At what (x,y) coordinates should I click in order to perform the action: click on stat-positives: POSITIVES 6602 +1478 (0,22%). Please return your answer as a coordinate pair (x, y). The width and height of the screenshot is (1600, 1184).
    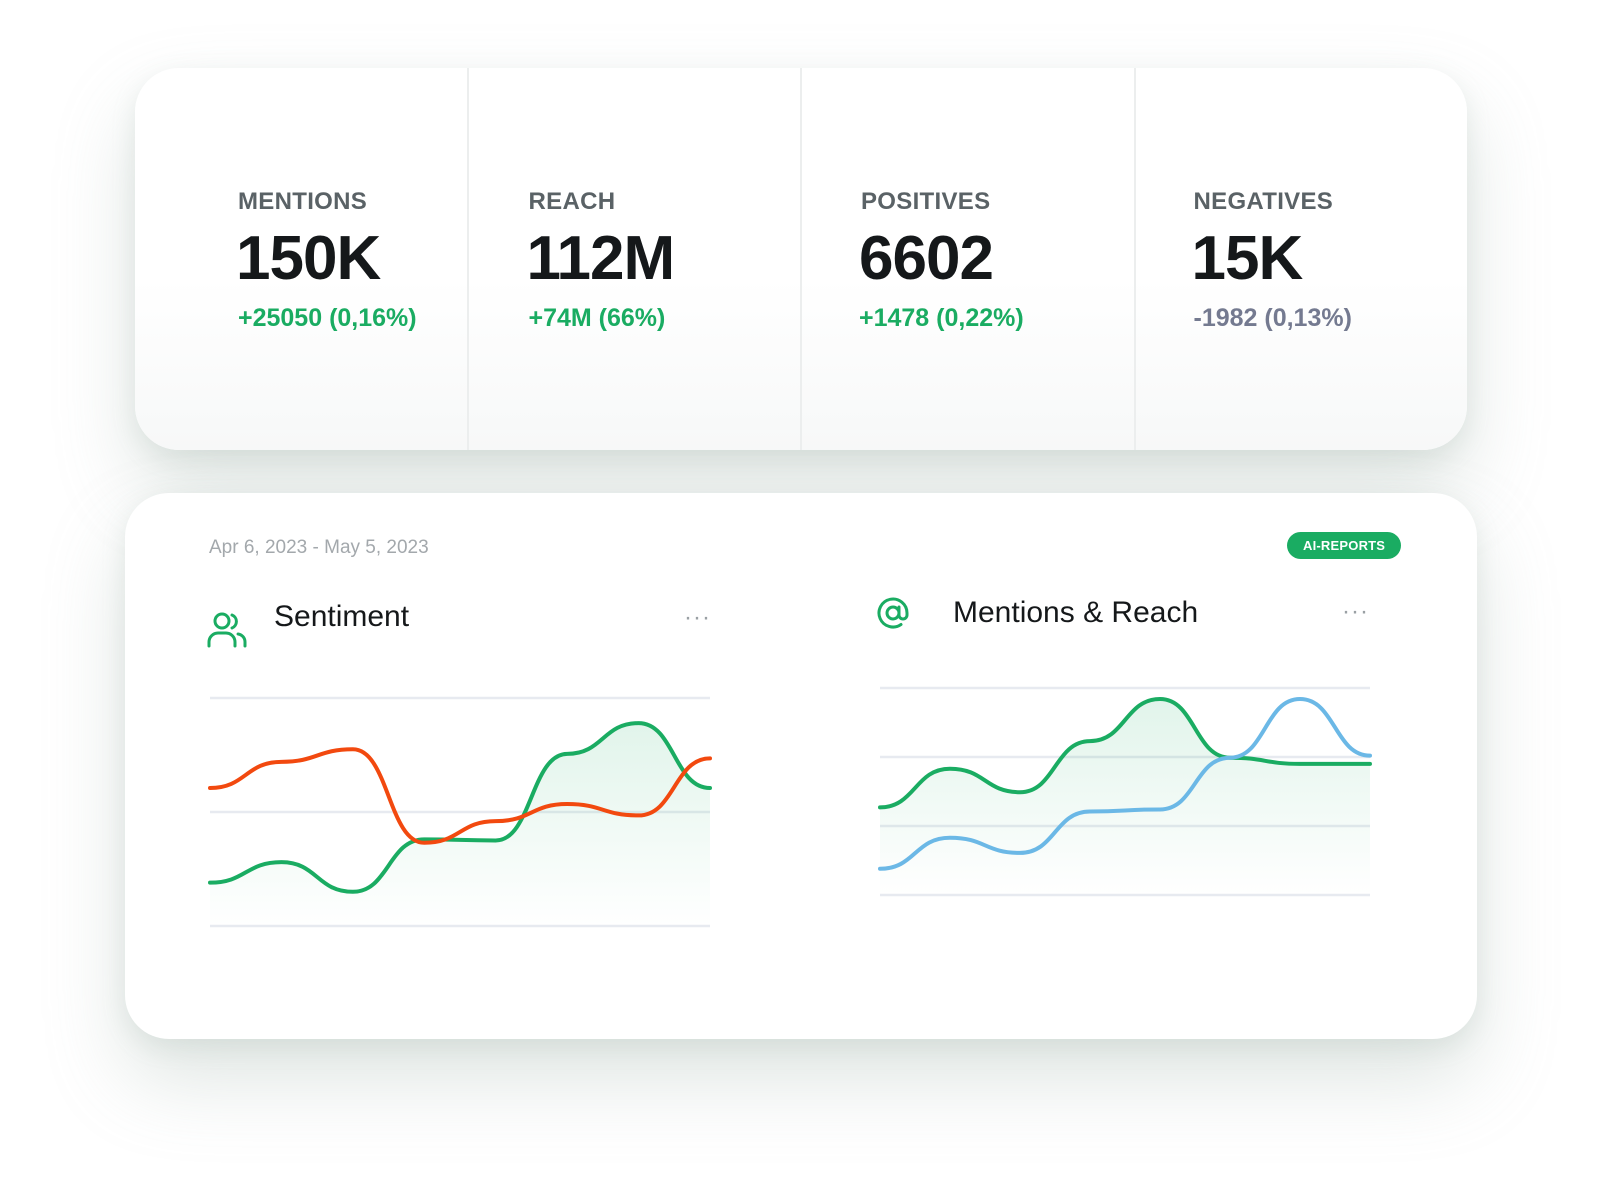
    Looking at the image, I should click on (967, 259).